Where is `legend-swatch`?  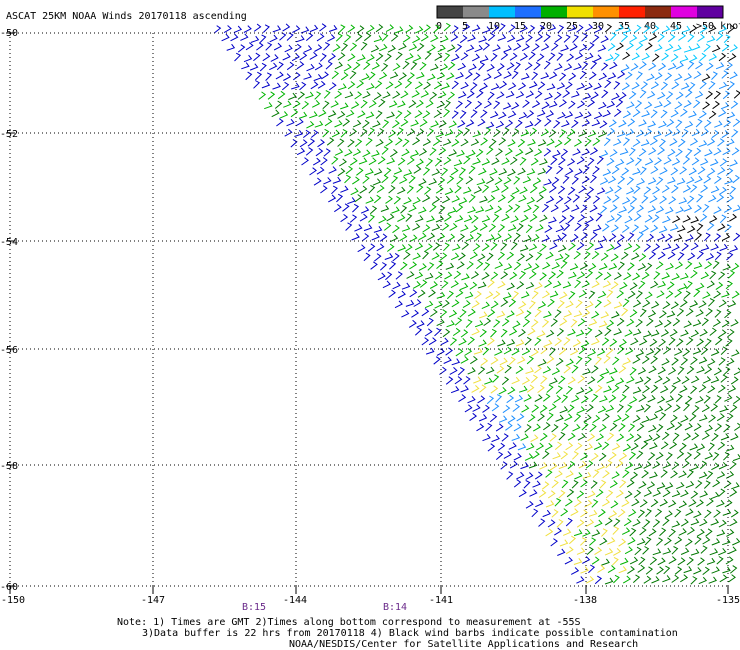
legend-swatch is located at coordinates (528, 12).